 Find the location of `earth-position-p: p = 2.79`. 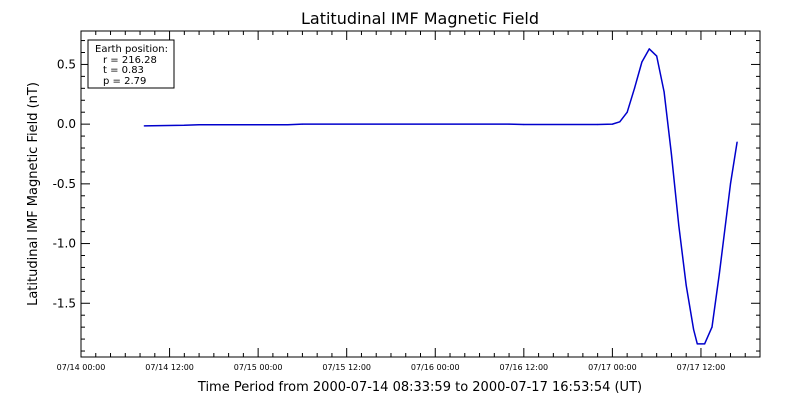

earth-position-p: p = 2.79 is located at coordinates (124, 81).